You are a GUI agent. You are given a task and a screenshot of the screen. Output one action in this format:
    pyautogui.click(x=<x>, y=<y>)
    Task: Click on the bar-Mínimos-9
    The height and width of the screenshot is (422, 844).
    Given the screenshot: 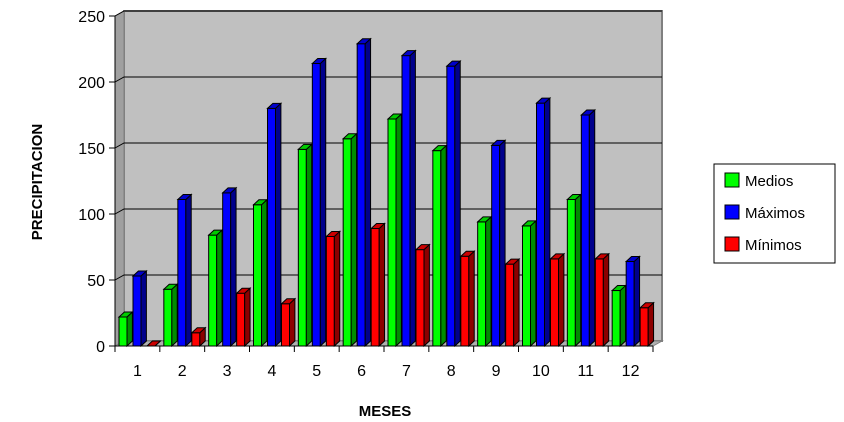 What is the action you would take?
    pyautogui.click(x=512, y=303)
    